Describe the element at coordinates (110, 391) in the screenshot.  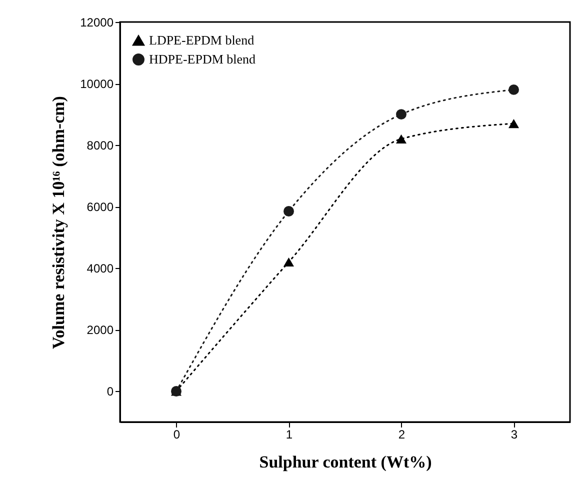
I see `y-tick-label: 0` at that location.